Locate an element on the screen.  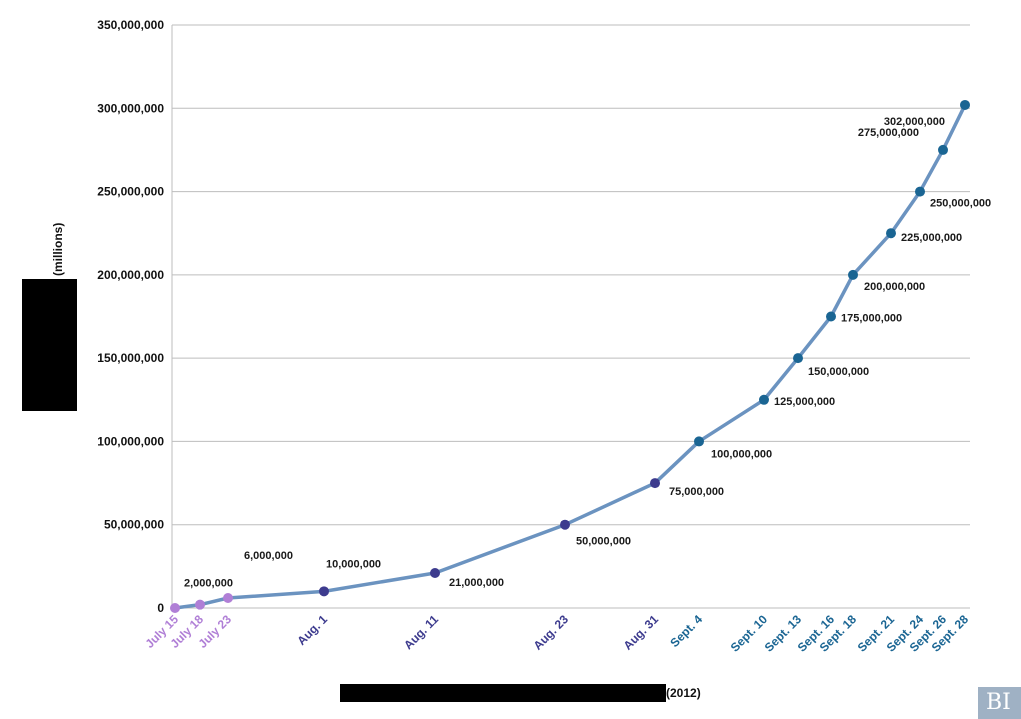
y-tick-label: 350,000,000 is located at coordinates (130, 25).